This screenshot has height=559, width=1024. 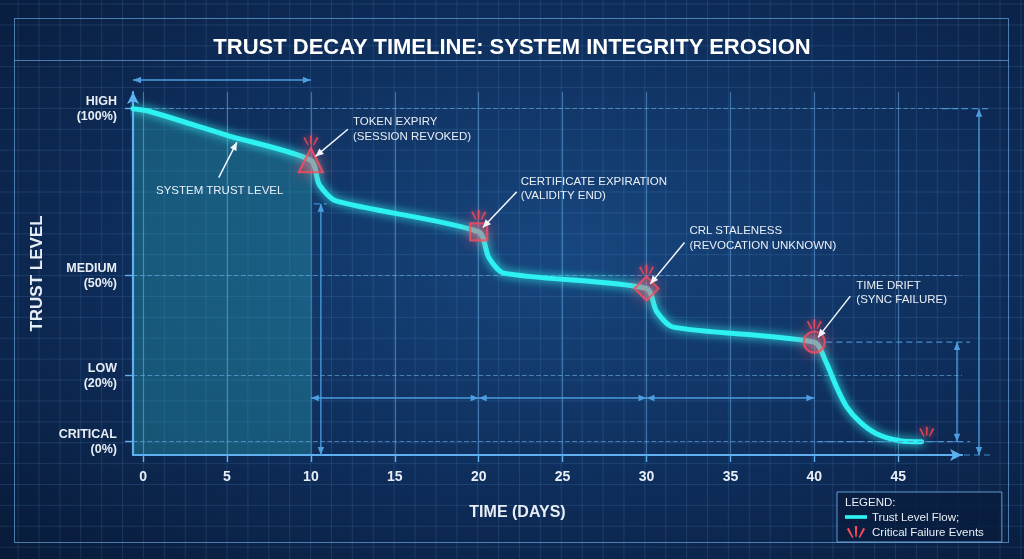 I want to click on x-axis-title: TIME (DAYS), so click(x=517, y=511).